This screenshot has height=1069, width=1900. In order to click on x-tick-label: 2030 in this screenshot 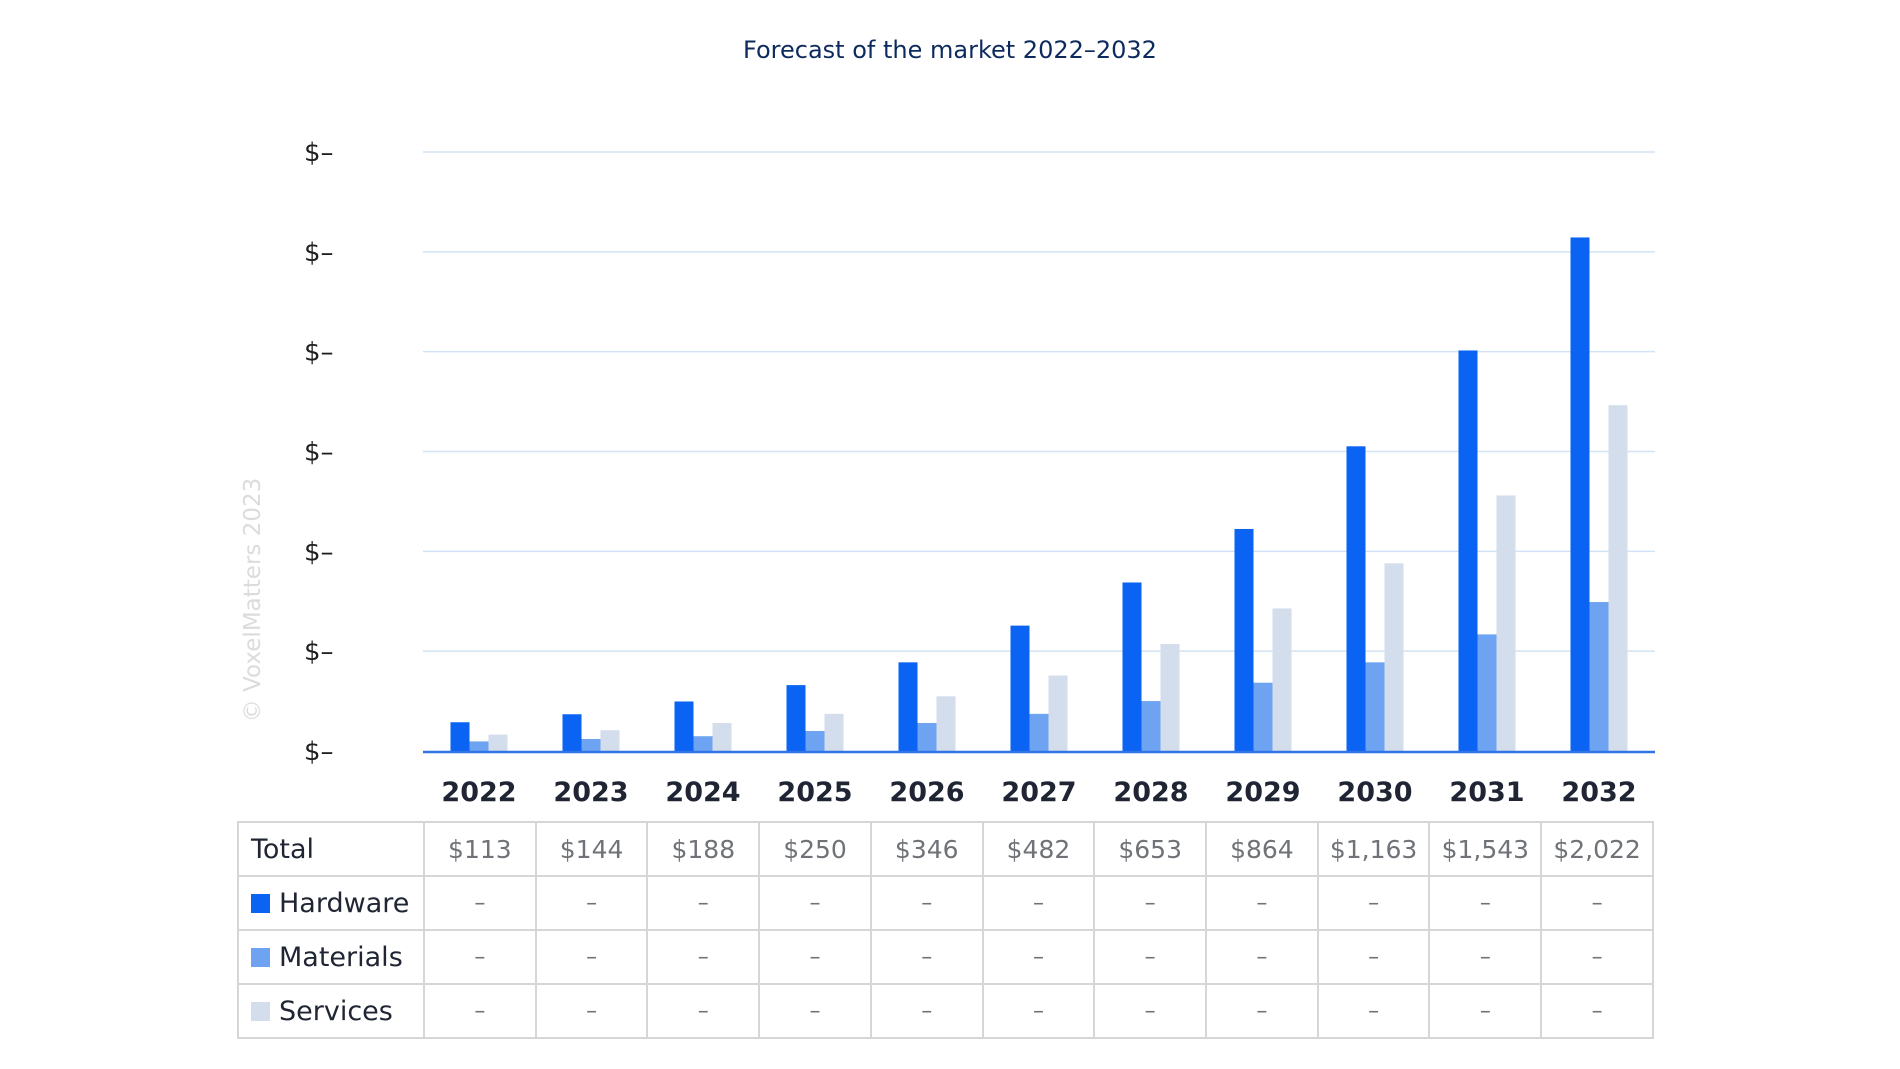, I will do `click(1374, 792)`.